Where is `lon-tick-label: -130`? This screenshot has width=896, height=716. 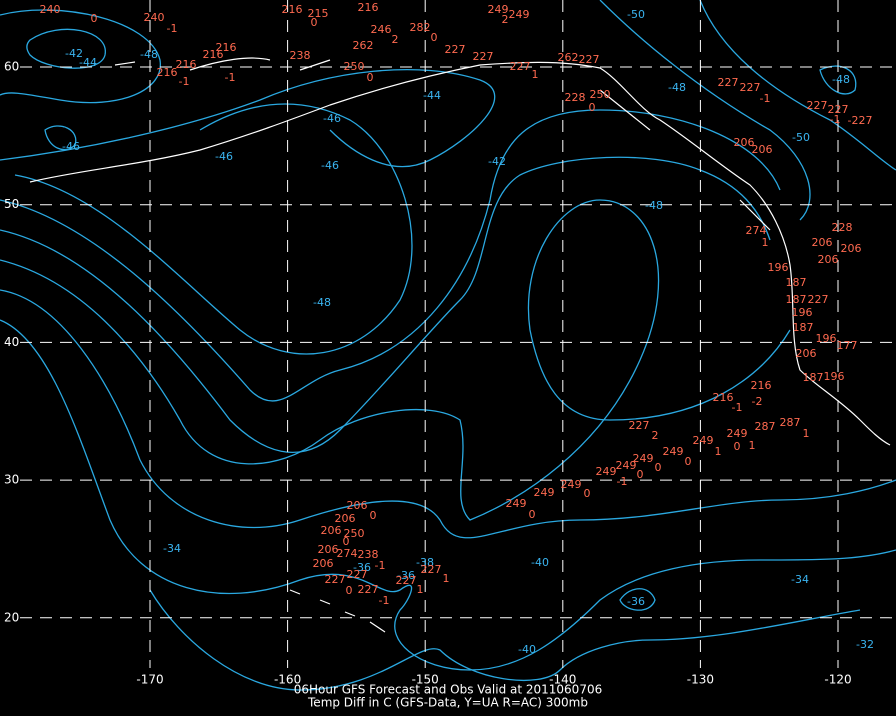 lon-tick-label: -130 is located at coordinates (700, 680).